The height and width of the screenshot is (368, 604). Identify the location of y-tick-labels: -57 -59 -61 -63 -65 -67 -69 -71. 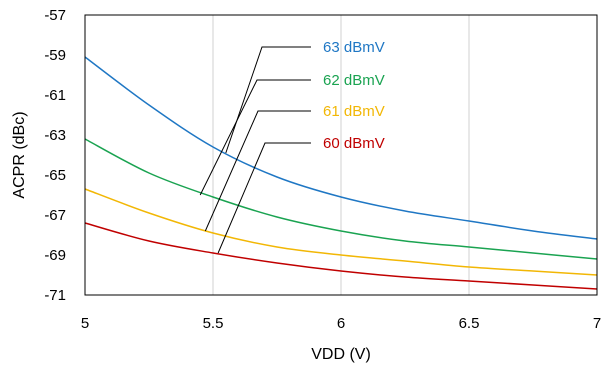
(55, 155).